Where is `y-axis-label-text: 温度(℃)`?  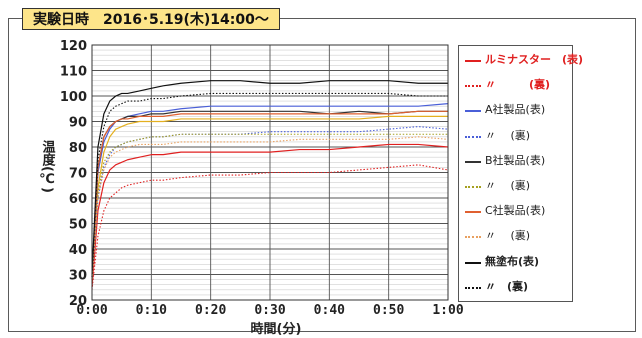 y-axis-label-text: 温度(℃) is located at coordinates (47, 166).